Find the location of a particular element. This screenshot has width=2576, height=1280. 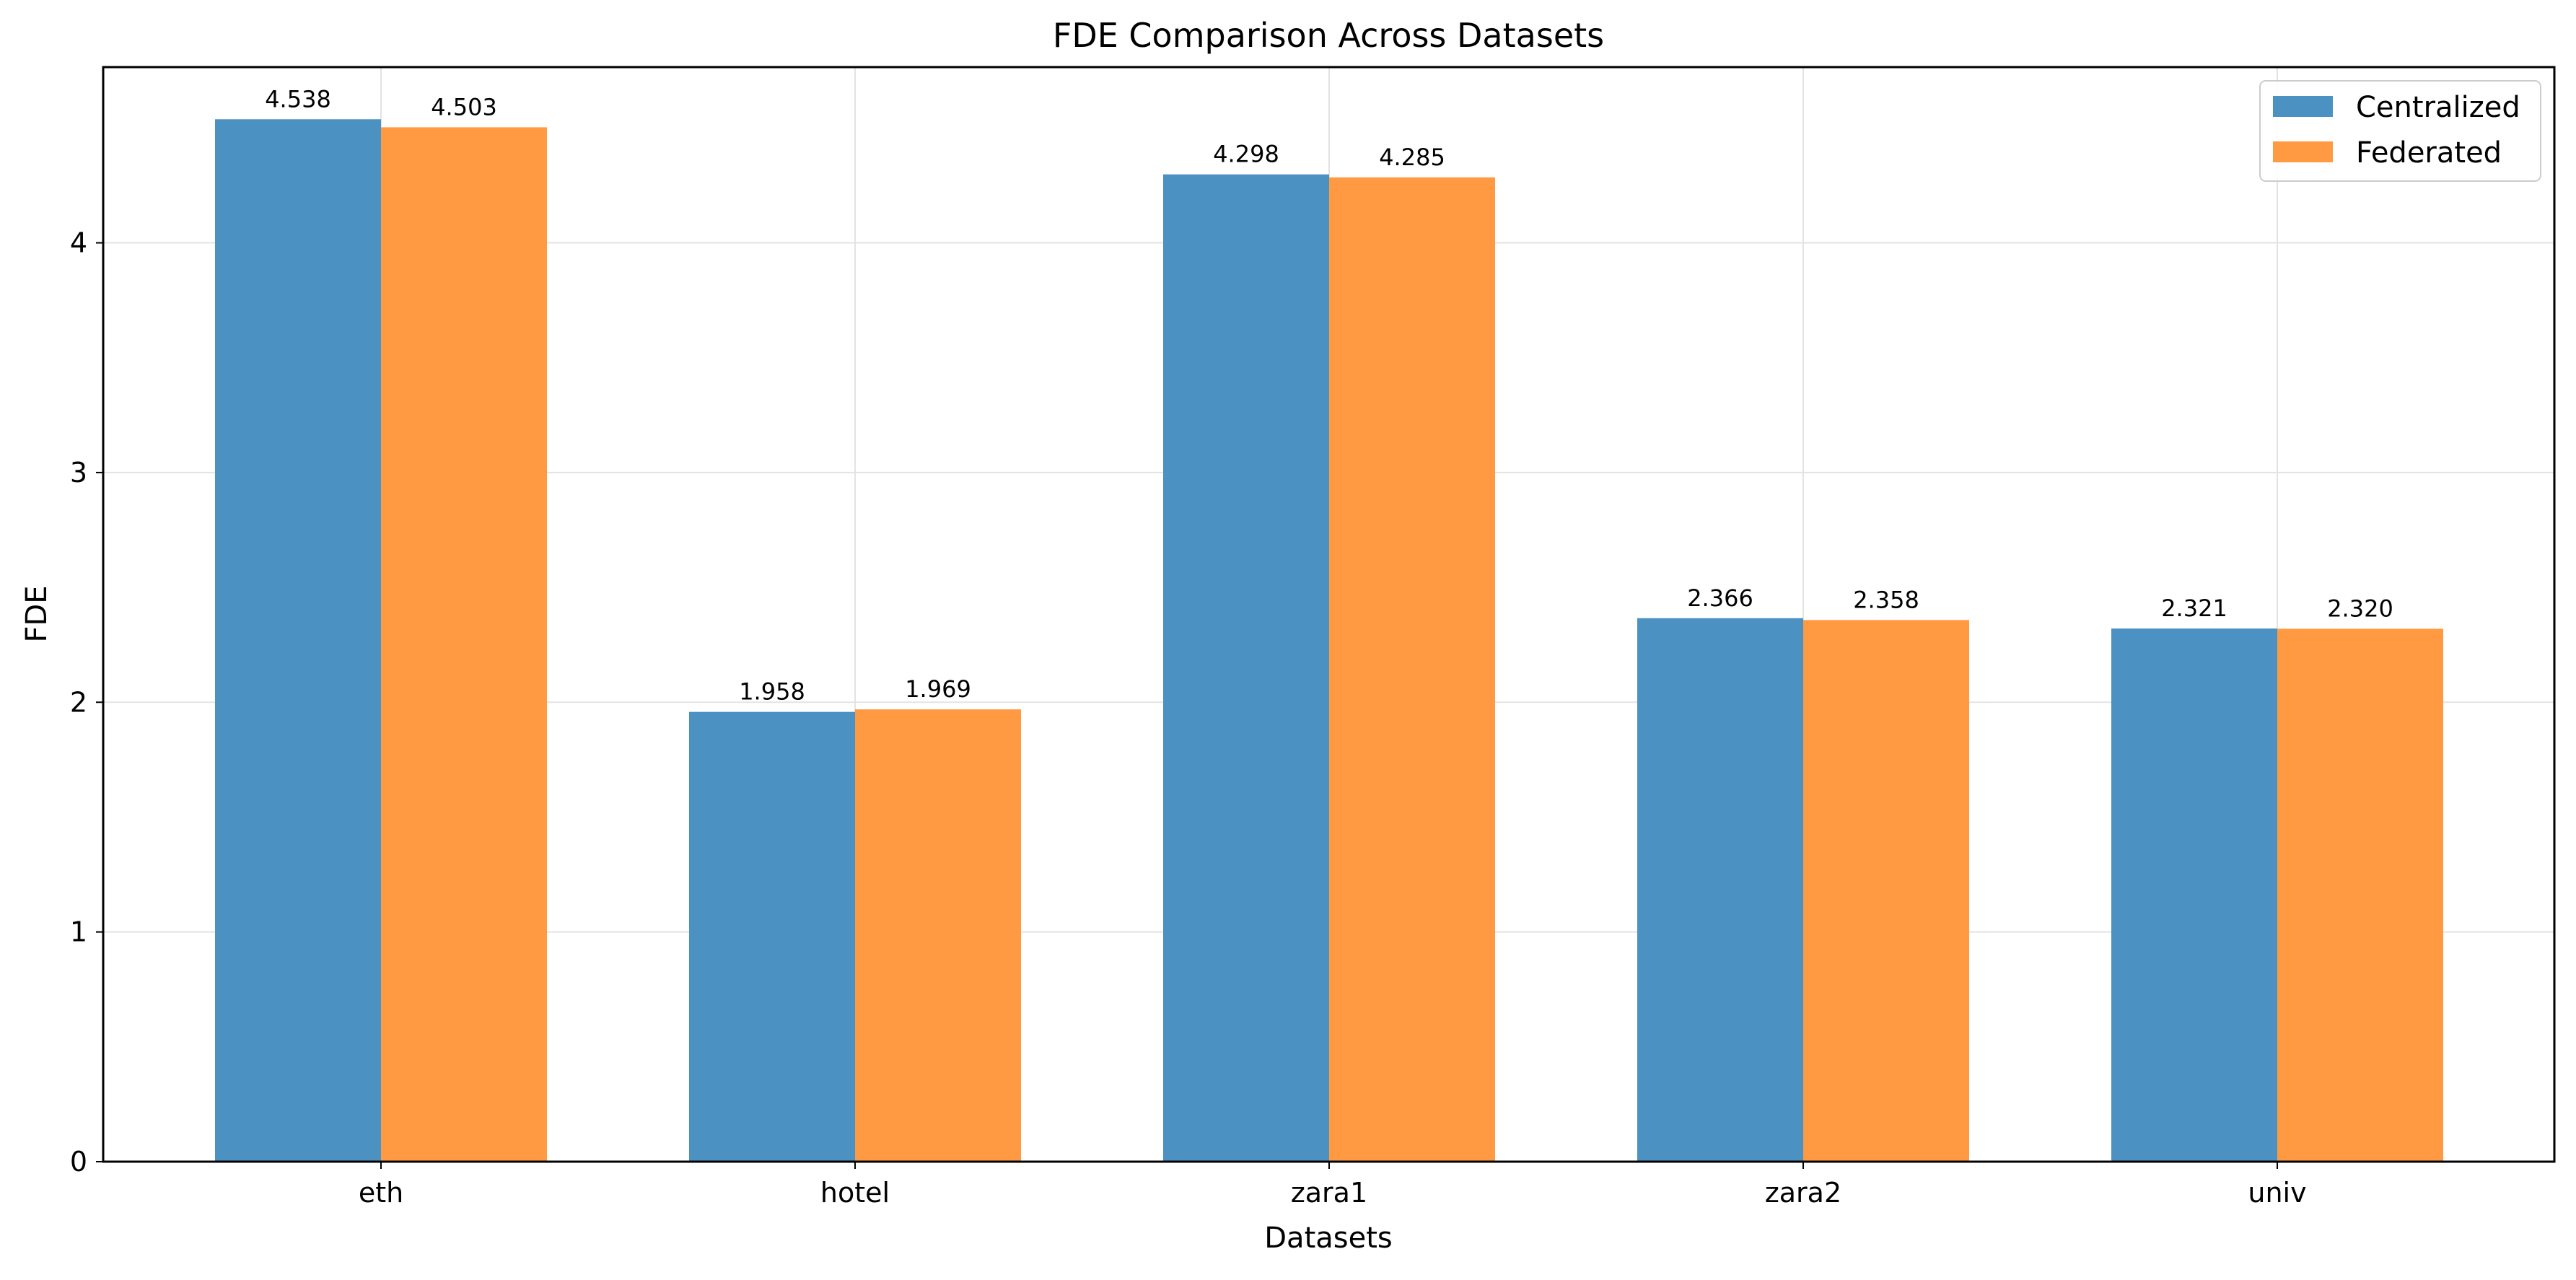

x-tick-label: univ is located at coordinates (2277, 1193).